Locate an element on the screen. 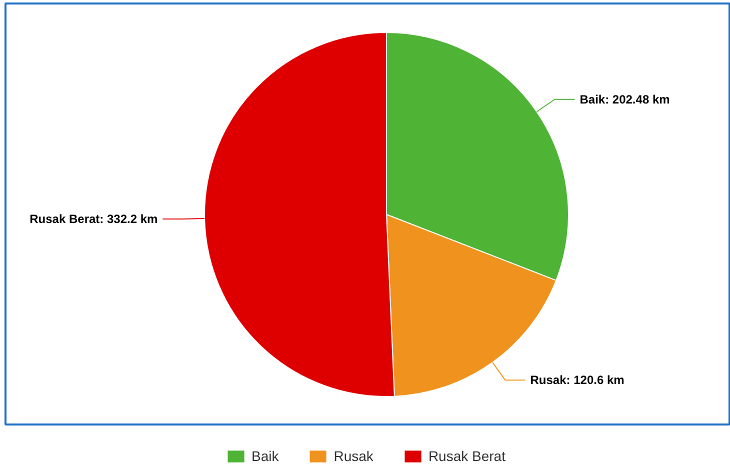 The image size is (730, 468). legend-label: Baik is located at coordinates (265, 456).